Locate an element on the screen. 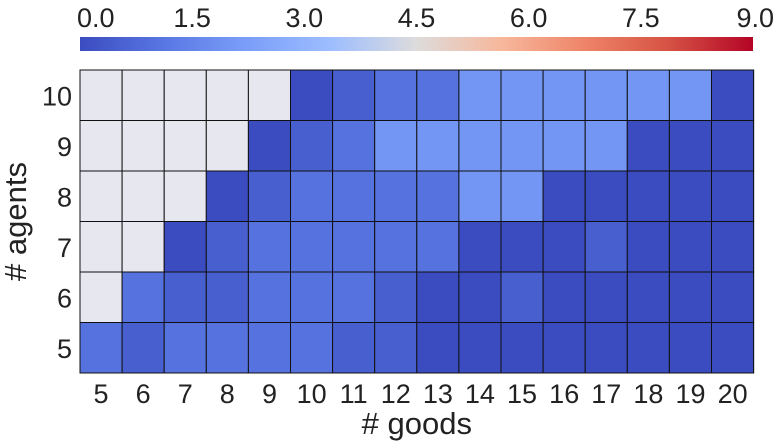 Image resolution: width=781 pixels, height=446 pixels. y-tick-label: 5 is located at coordinates (64, 349).